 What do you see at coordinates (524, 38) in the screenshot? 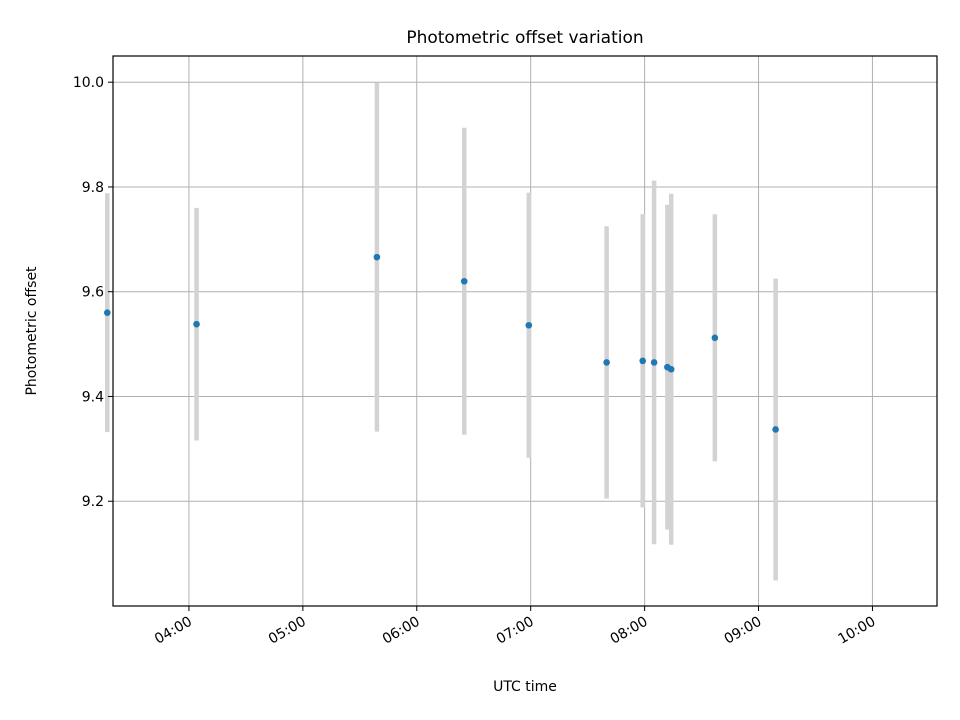
I see `chart-title: Photometric offset variation` at bounding box center [524, 38].